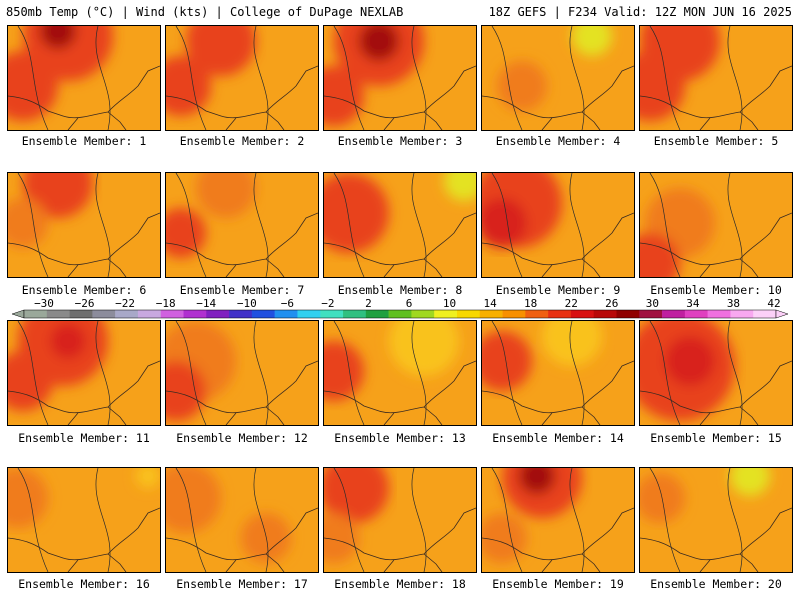  I want to click on colorbar-tick-label: −10, so click(247, 304).